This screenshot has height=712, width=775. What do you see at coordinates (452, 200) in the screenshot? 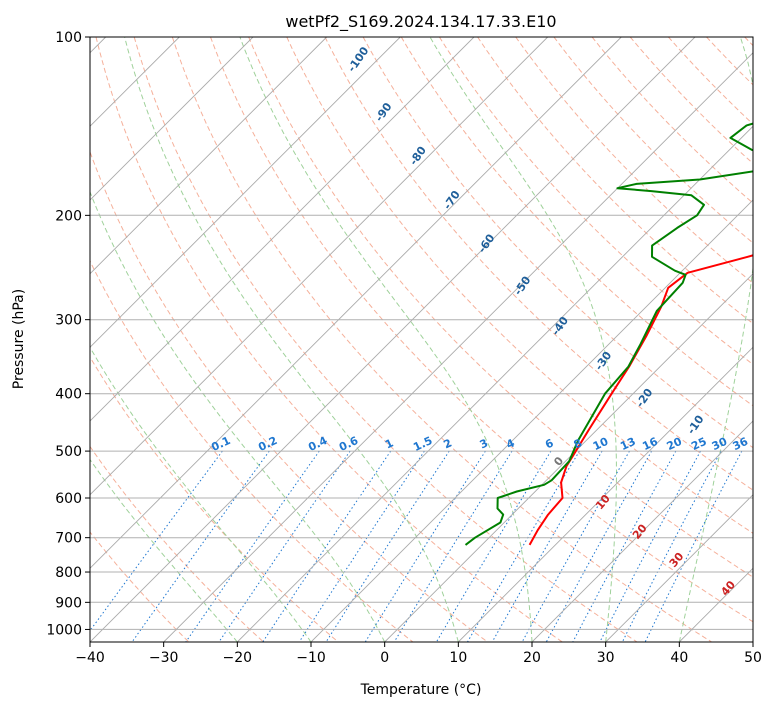
I see `dry-adiabat-label: -70` at bounding box center [452, 200].